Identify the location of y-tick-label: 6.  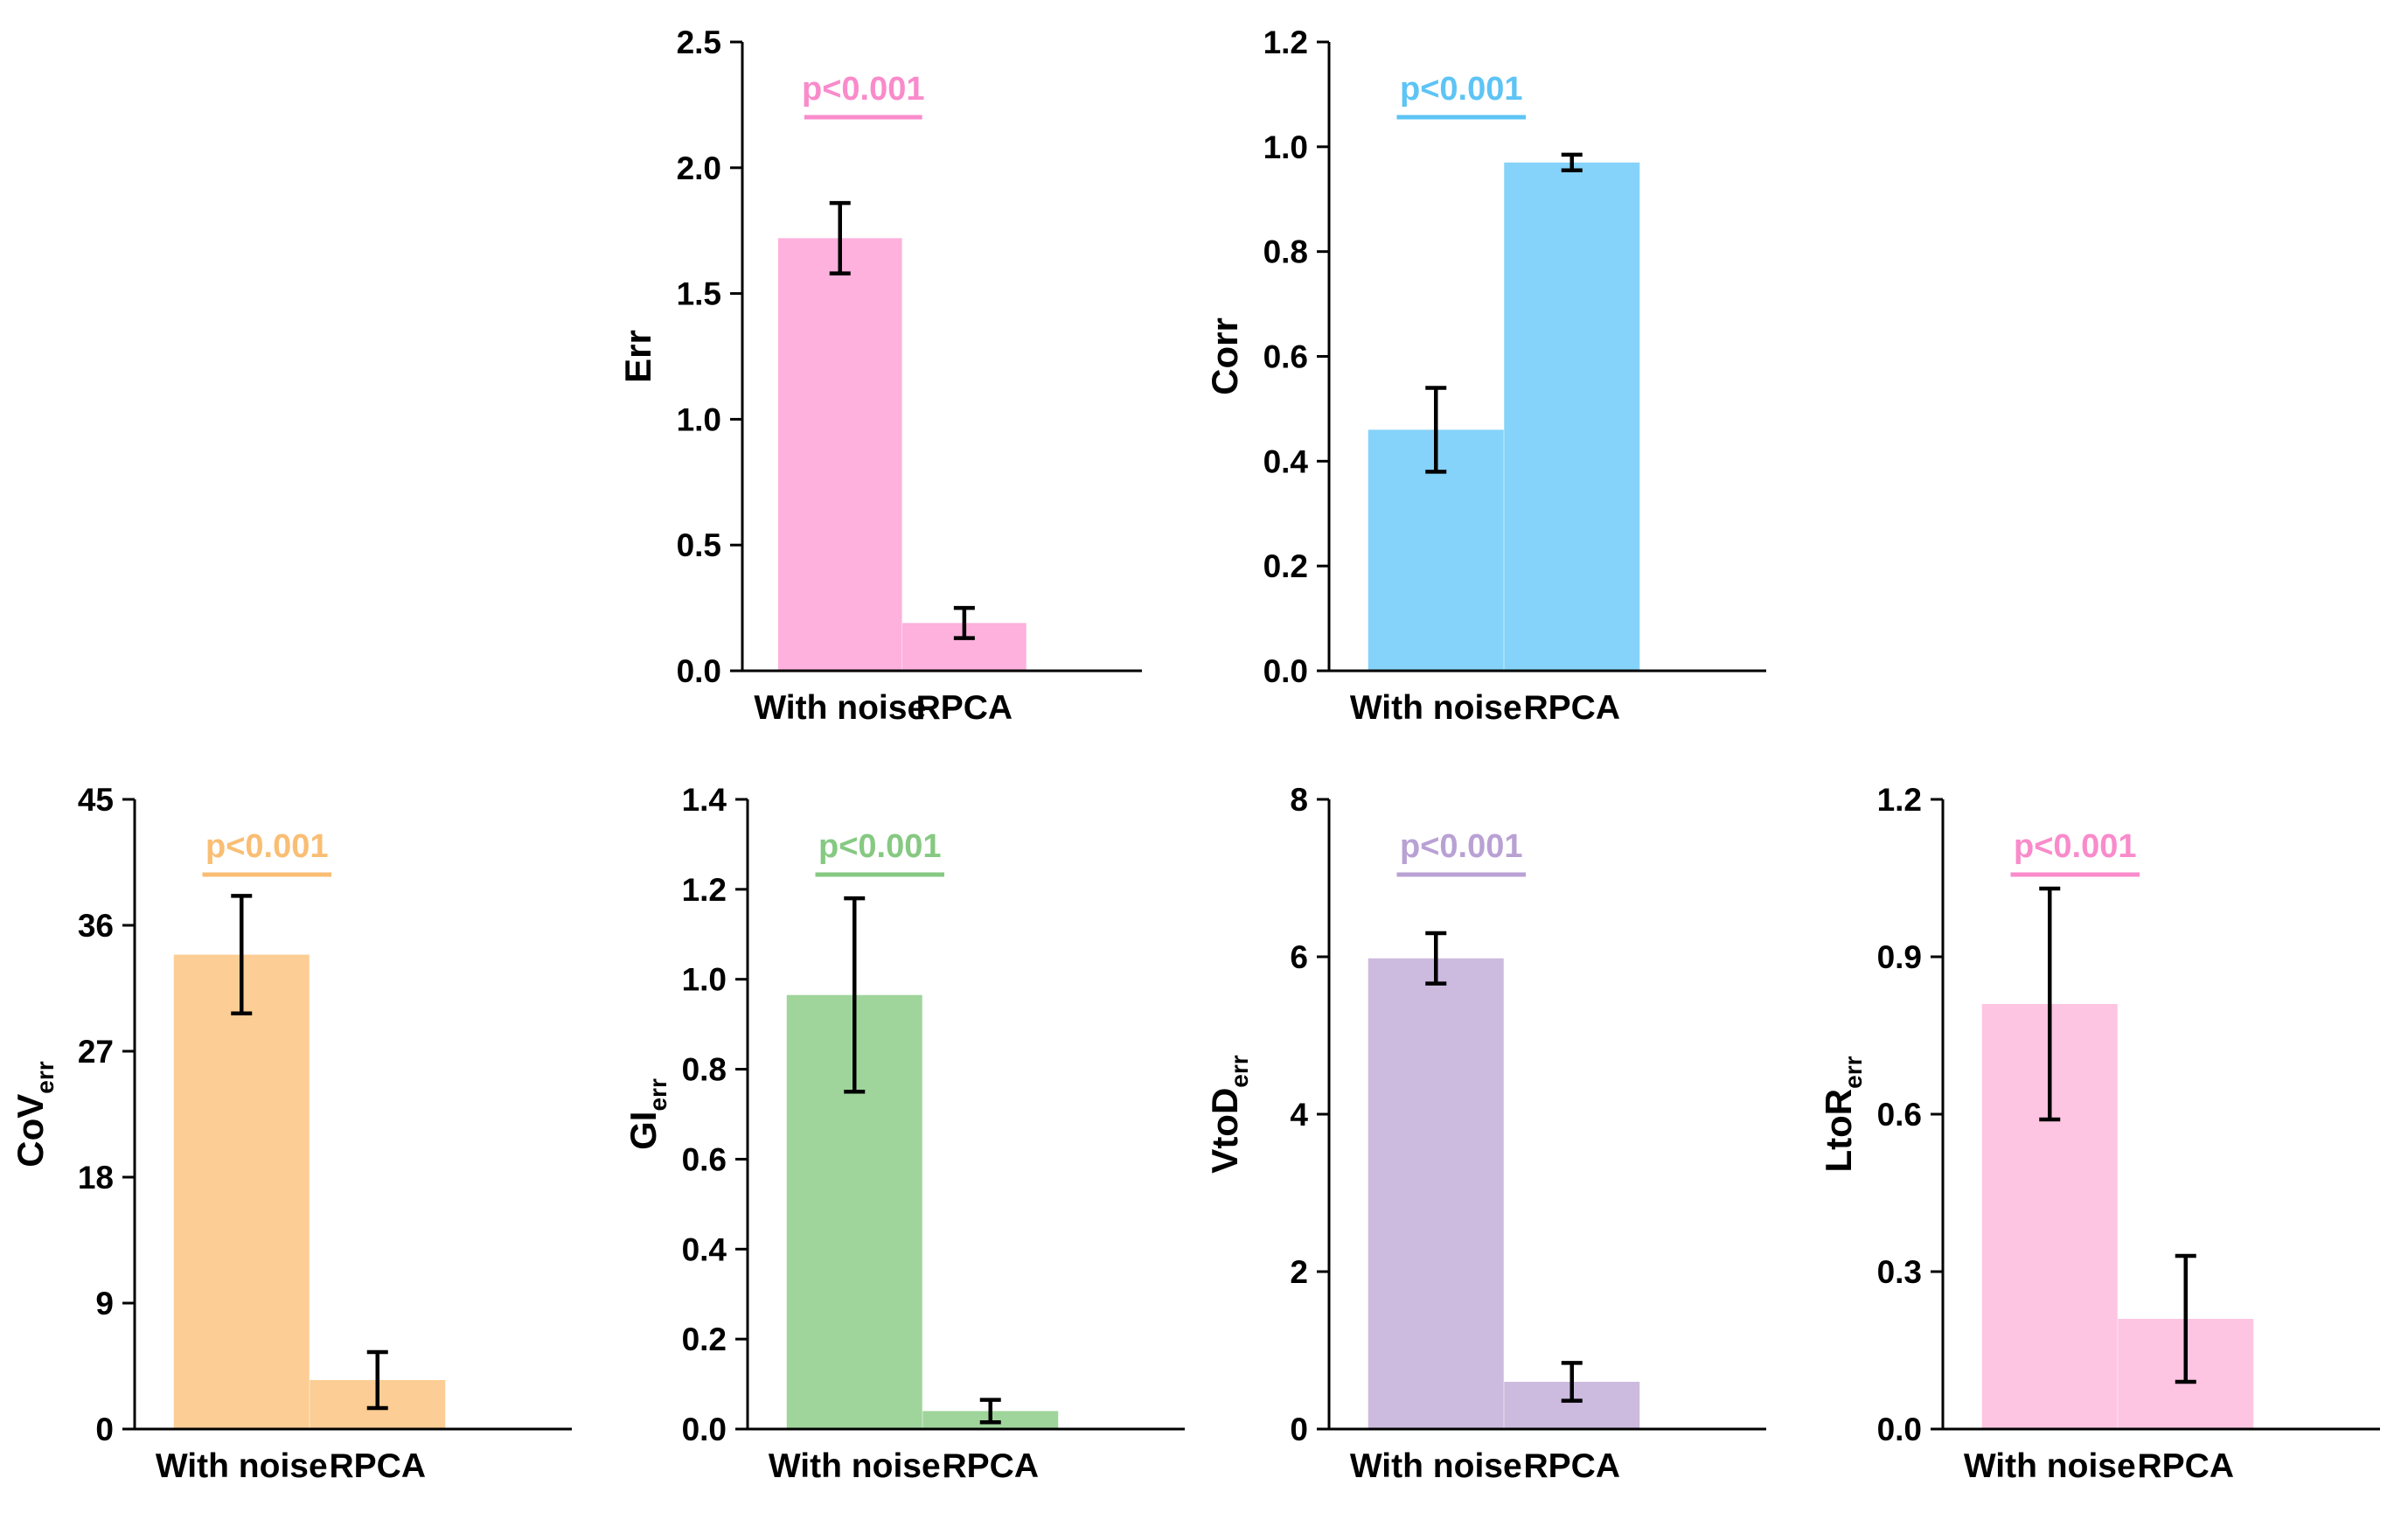
(1299, 957).